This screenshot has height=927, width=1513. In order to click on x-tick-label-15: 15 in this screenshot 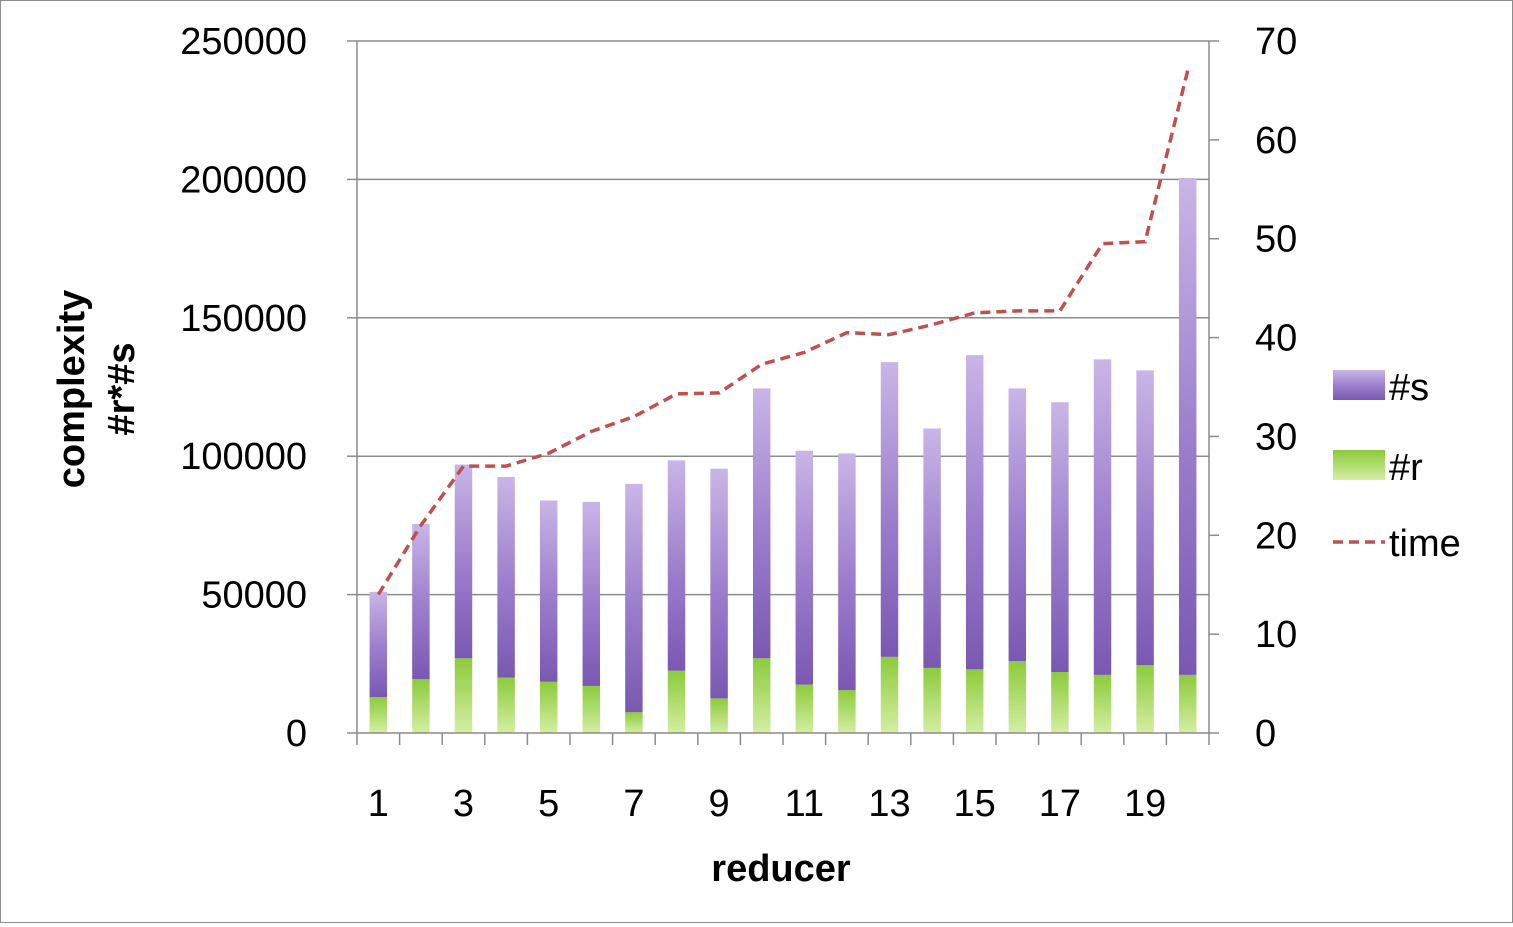, I will do `click(975, 804)`.